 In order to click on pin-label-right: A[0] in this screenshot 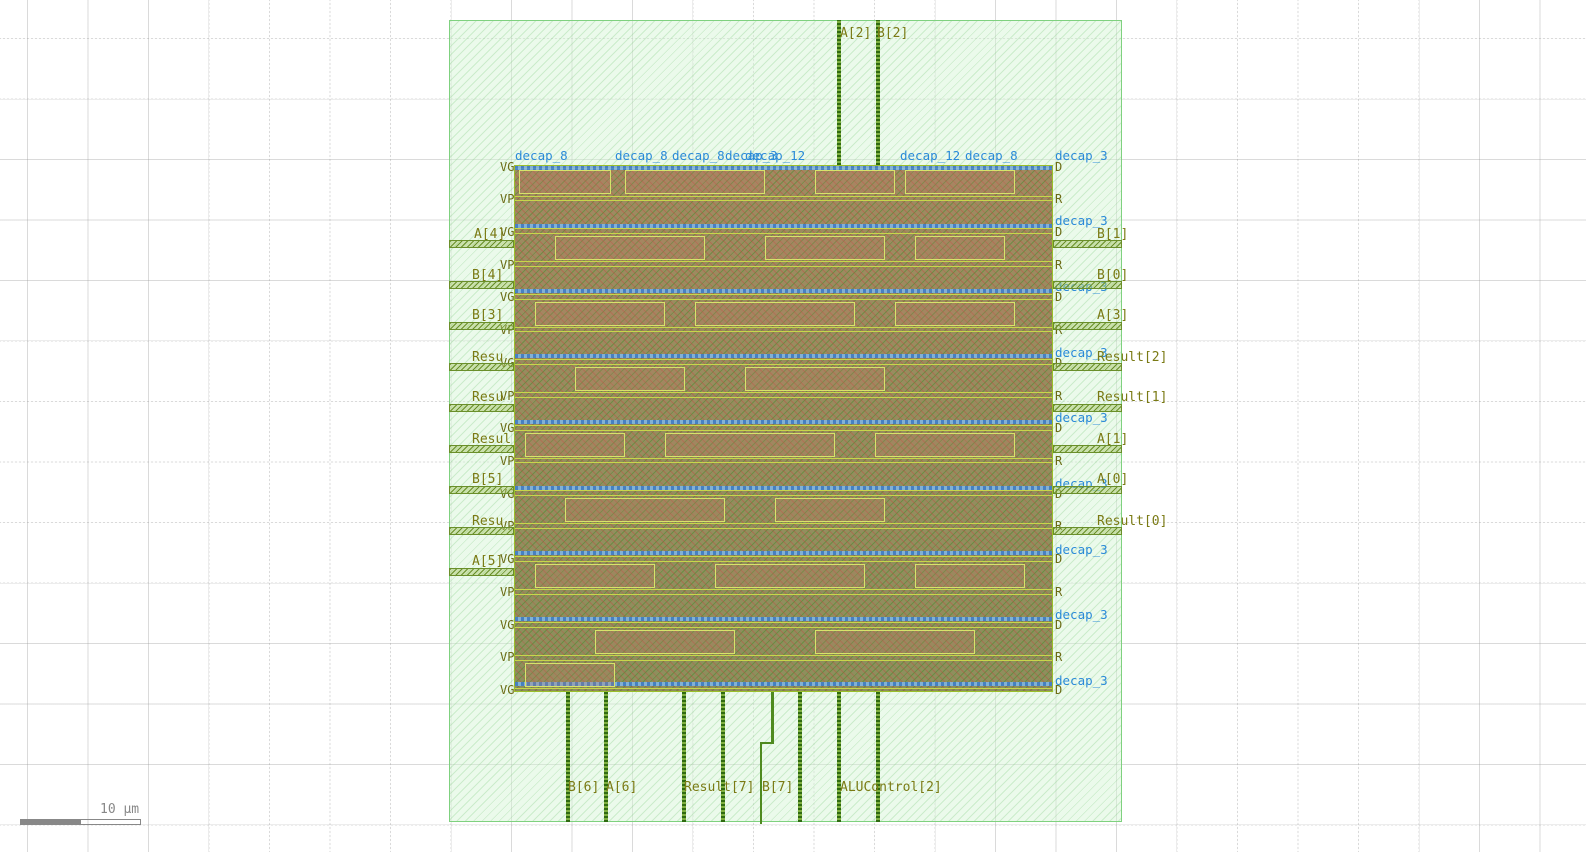, I will do `click(1112, 479)`.